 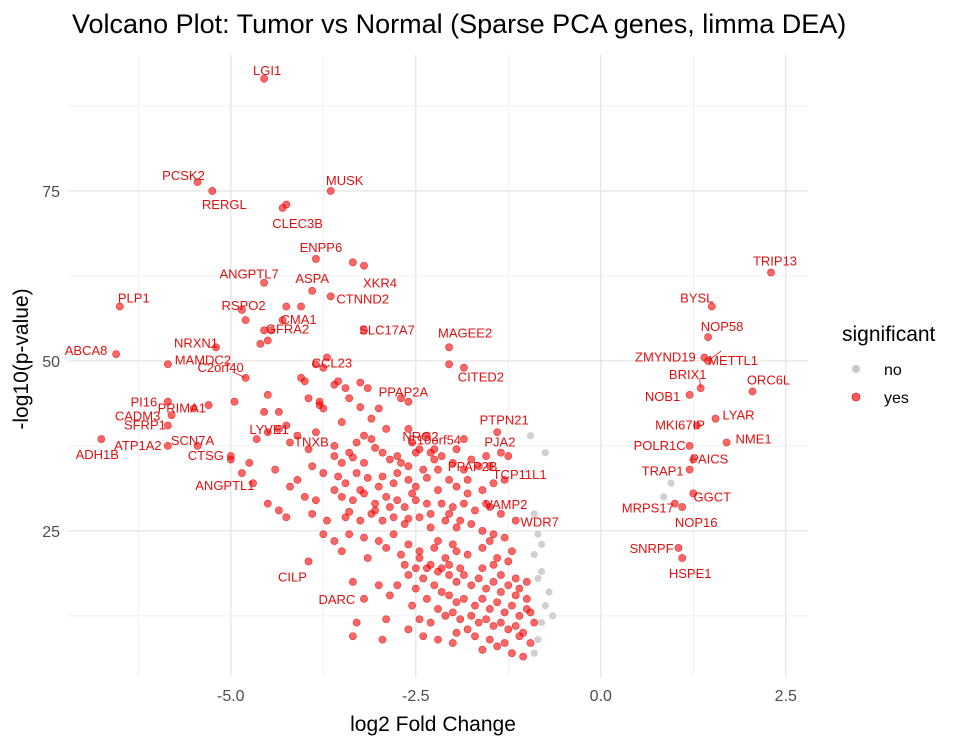 I want to click on gene-label-musk: MUSK, so click(x=345, y=180).